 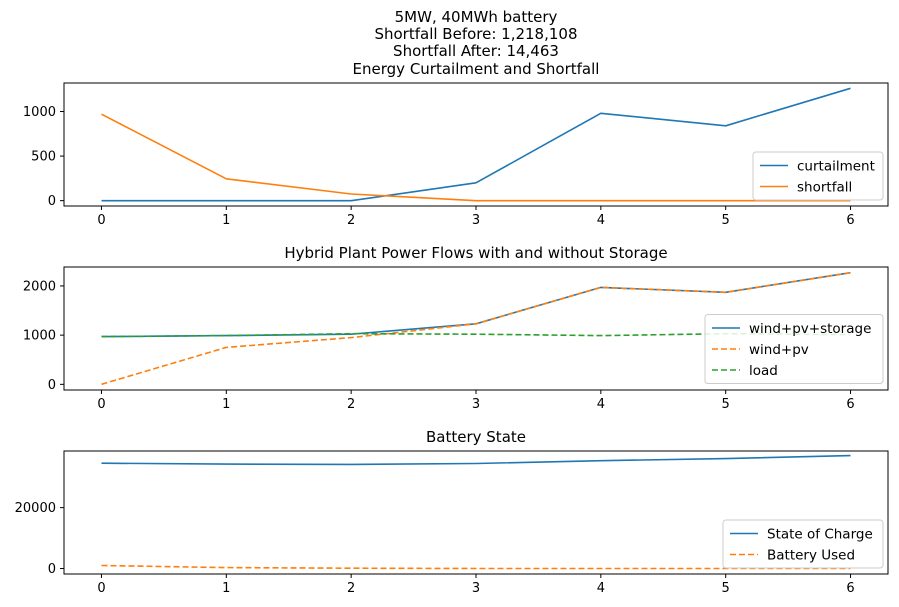 What do you see at coordinates (476, 437) in the screenshot?
I see `chart-3-title: Battery State` at bounding box center [476, 437].